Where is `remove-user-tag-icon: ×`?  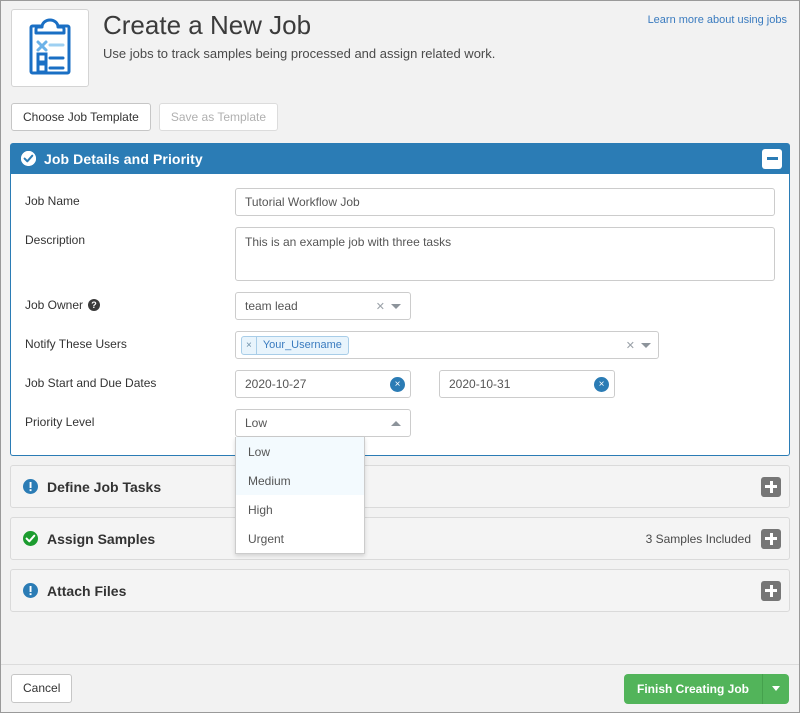
remove-user-tag-icon: × is located at coordinates (249, 345).